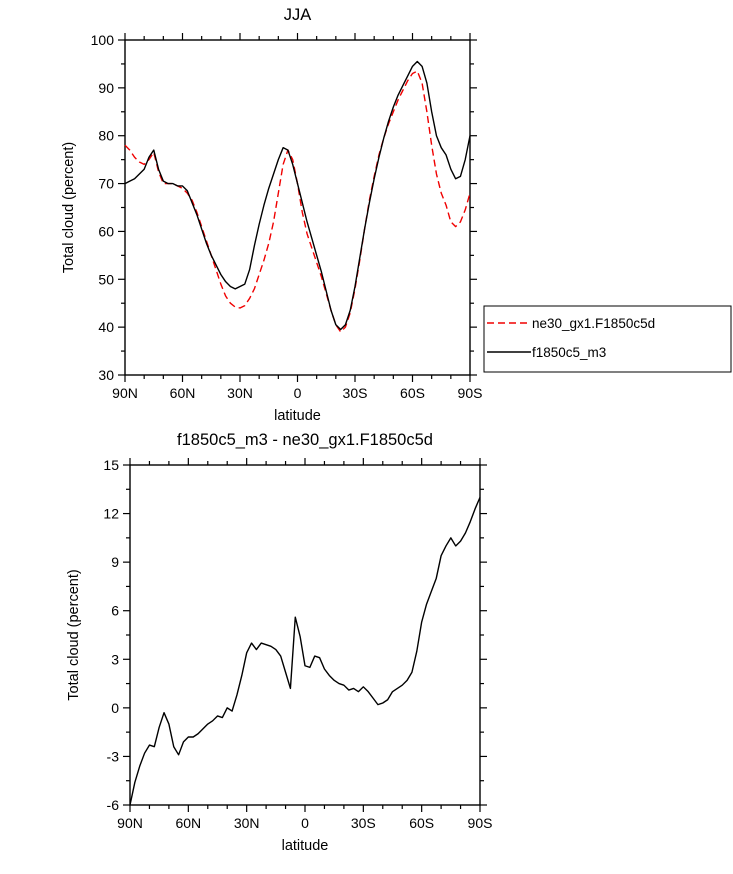 The width and height of the screenshot is (733, 874). Describe the element at coordinates (106, 327) in the screenshot. I see `y-tick-label: 40` at that location.